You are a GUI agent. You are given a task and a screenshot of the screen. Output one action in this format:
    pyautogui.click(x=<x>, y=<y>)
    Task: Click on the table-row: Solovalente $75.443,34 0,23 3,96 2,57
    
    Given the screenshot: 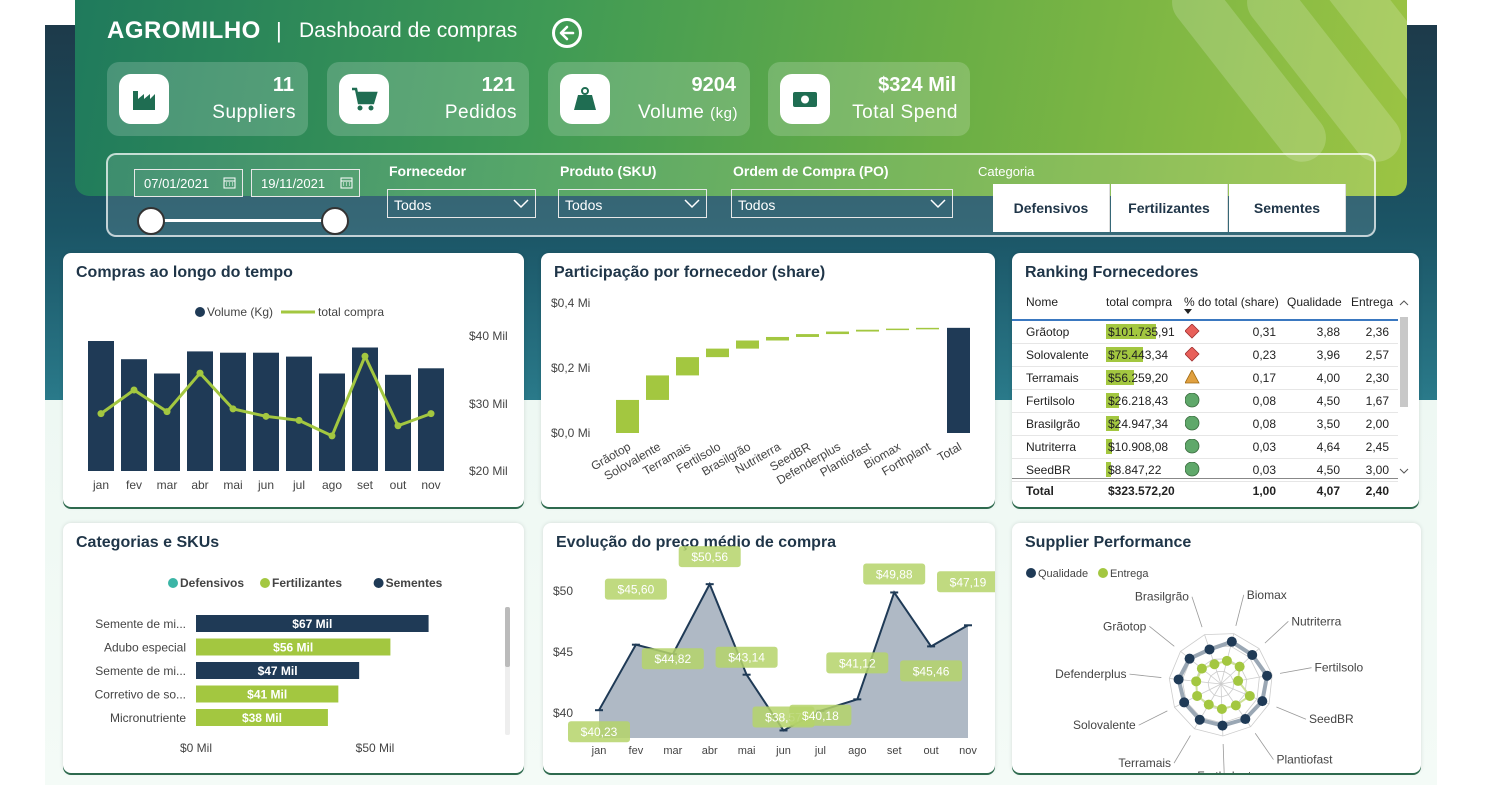 What is the action you would take?
    pyautogui.click(x=1205, y=355)
    